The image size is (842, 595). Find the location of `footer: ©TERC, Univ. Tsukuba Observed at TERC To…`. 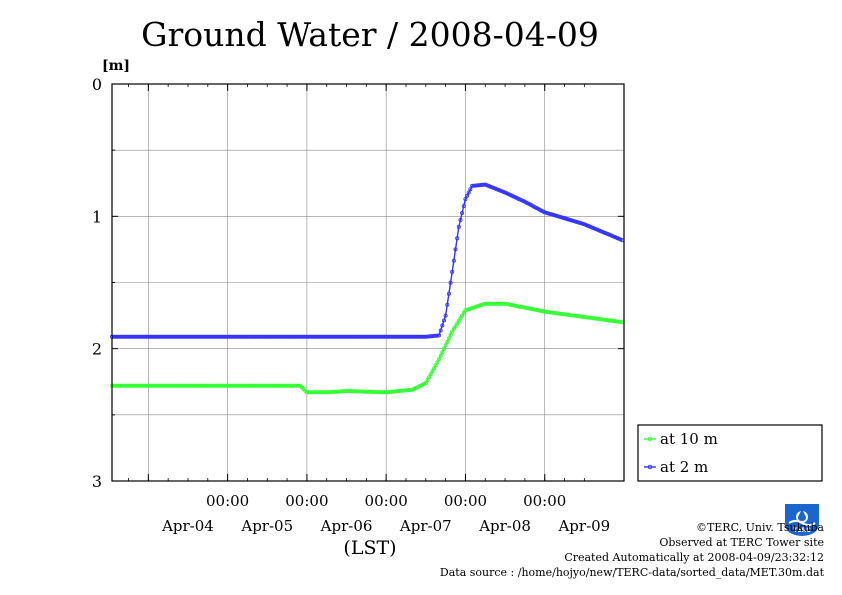

footer: ©TERC, Univ. Tsukuba Observed at TERC To… is located at coordinates (632, 550).